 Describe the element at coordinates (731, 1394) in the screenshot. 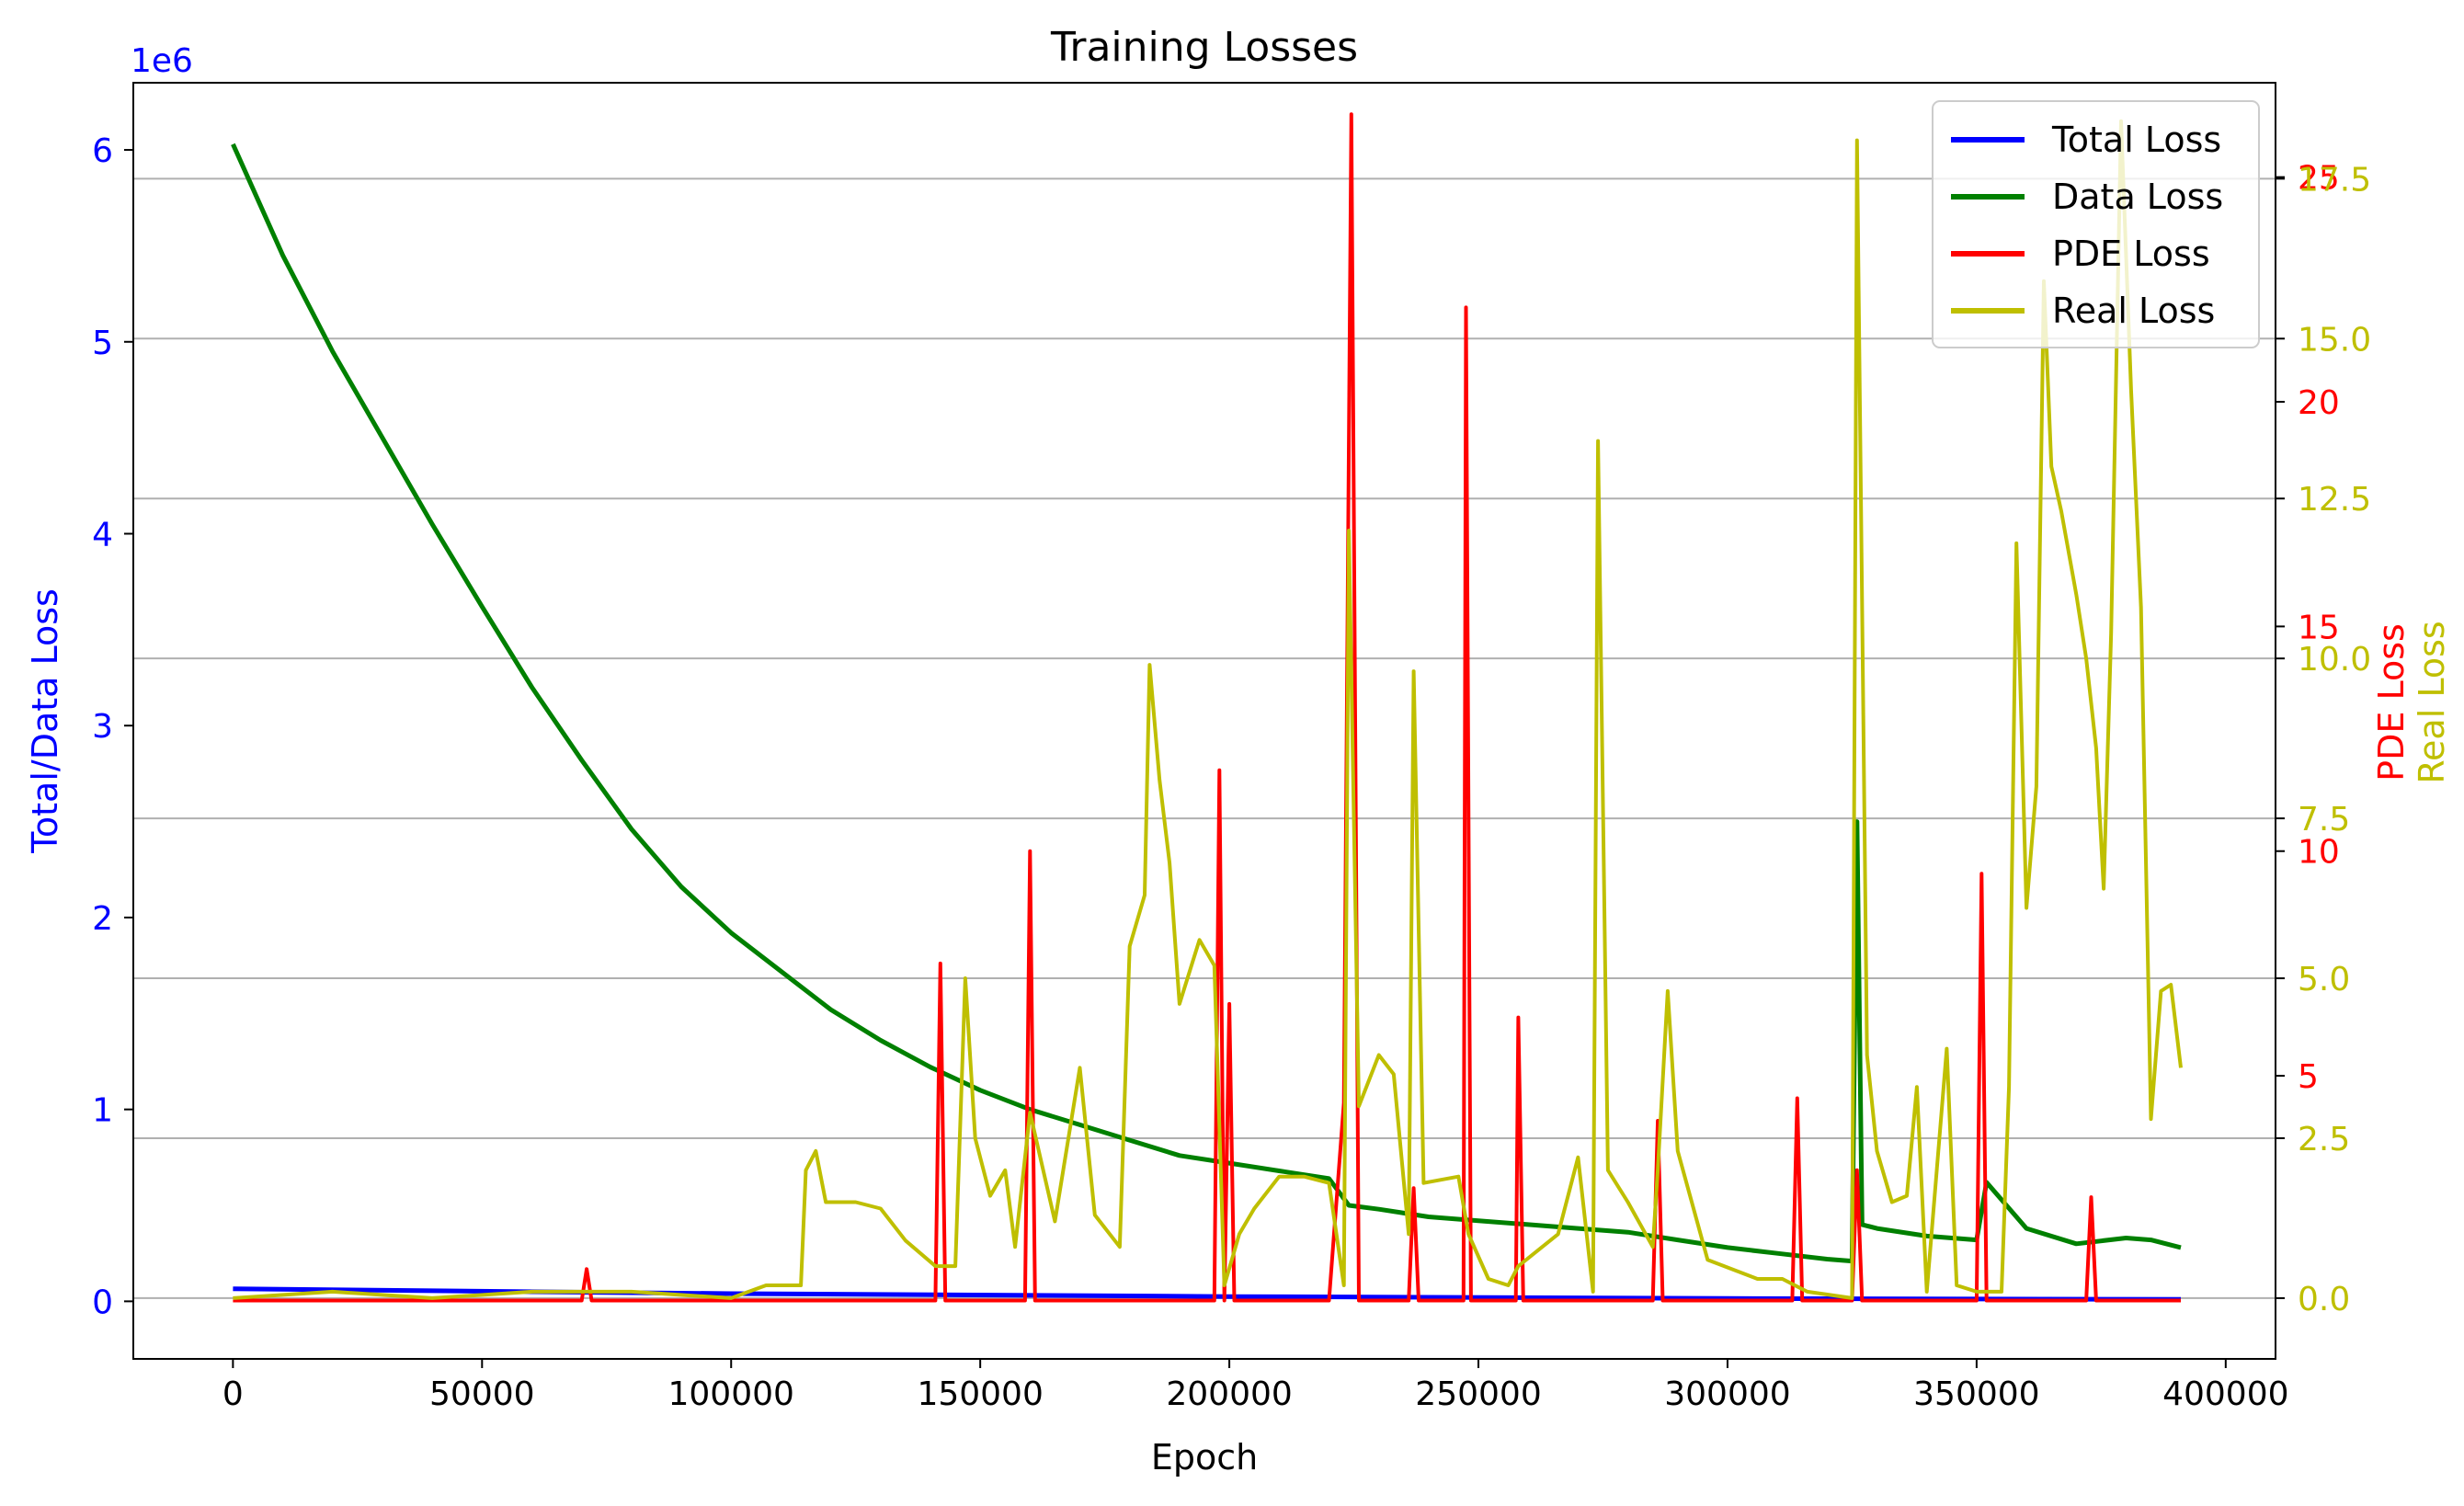

I see `x-tick-label: 100000` at that location.